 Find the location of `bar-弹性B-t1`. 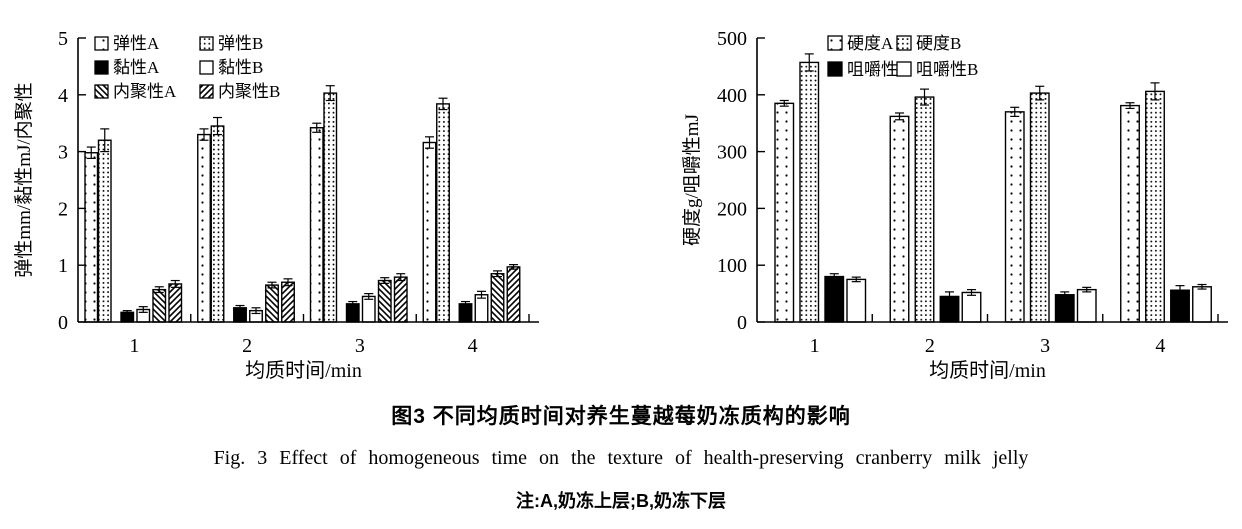

bar-弹性B-t1 is located at coordinates (104, 231).